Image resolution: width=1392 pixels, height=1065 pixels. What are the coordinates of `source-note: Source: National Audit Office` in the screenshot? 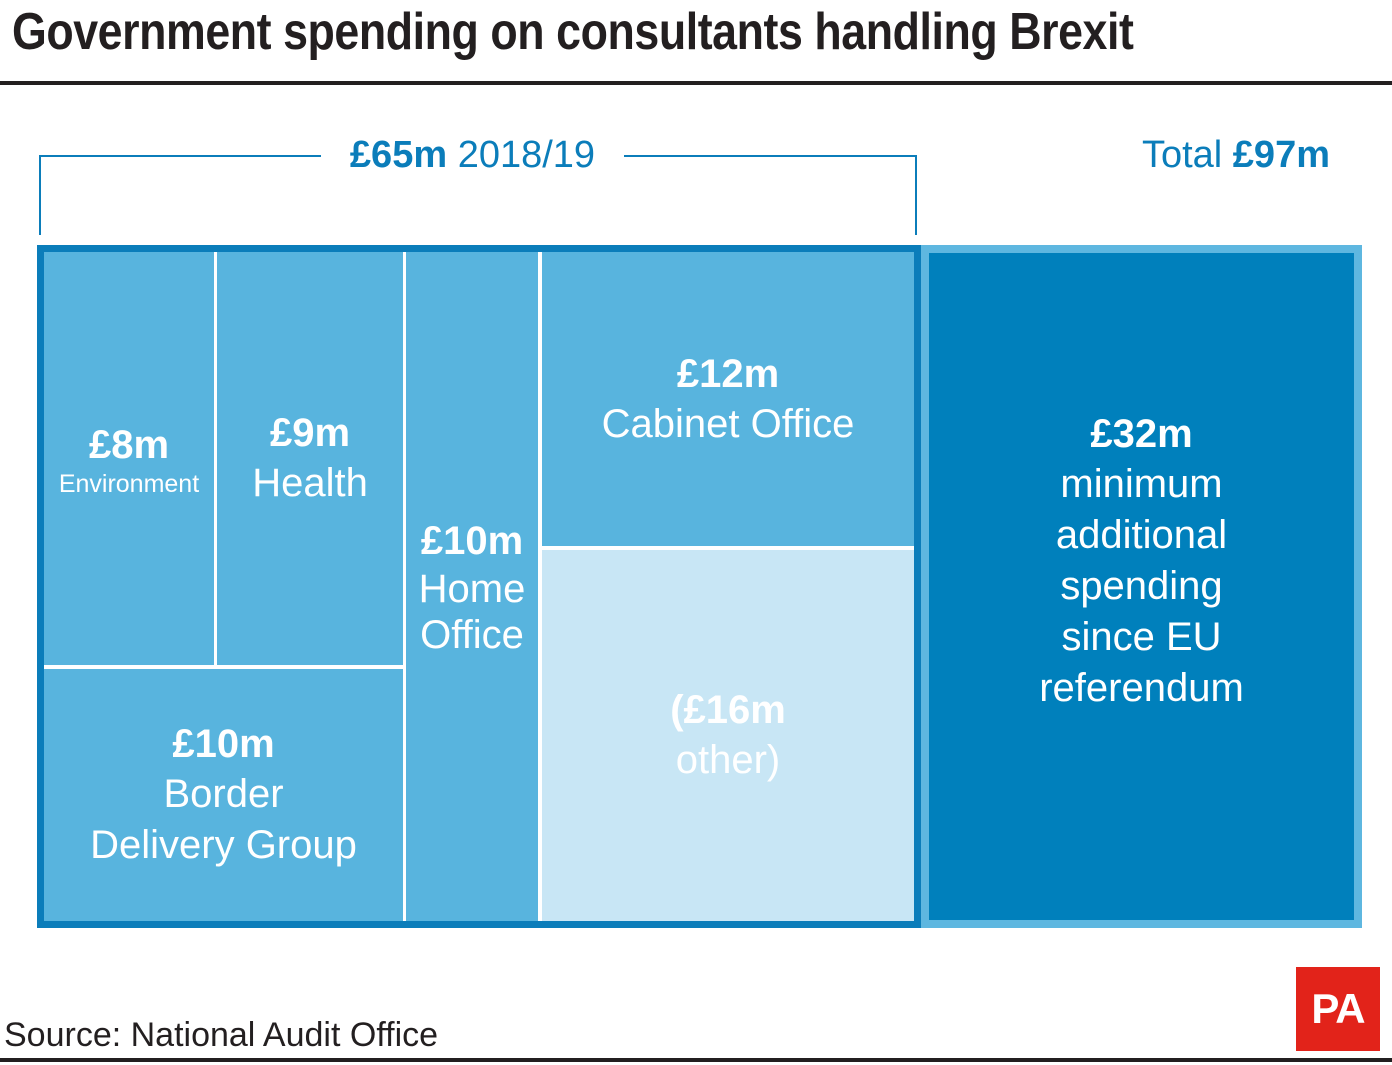 It's located at (221, 1035).